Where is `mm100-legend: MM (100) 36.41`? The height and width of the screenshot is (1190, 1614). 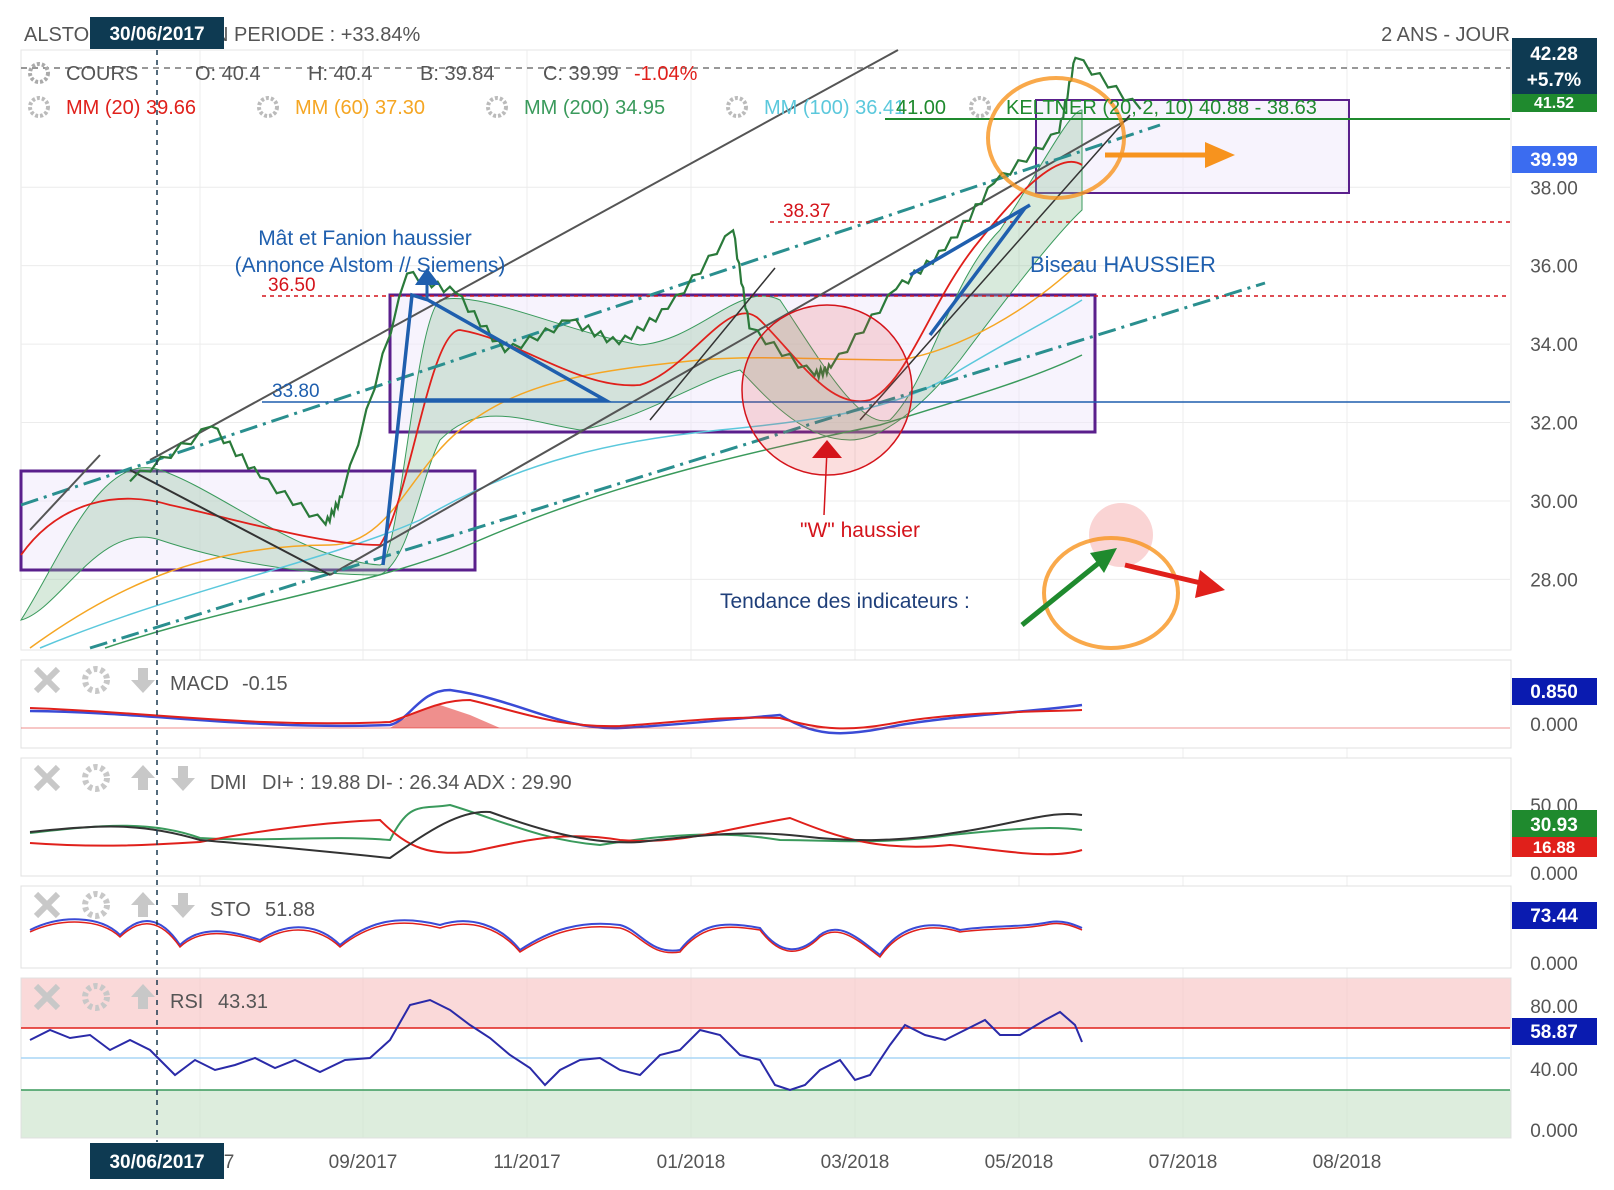 mm100-legend: MM (100) 36.41 is located at coordinates (834, 108).